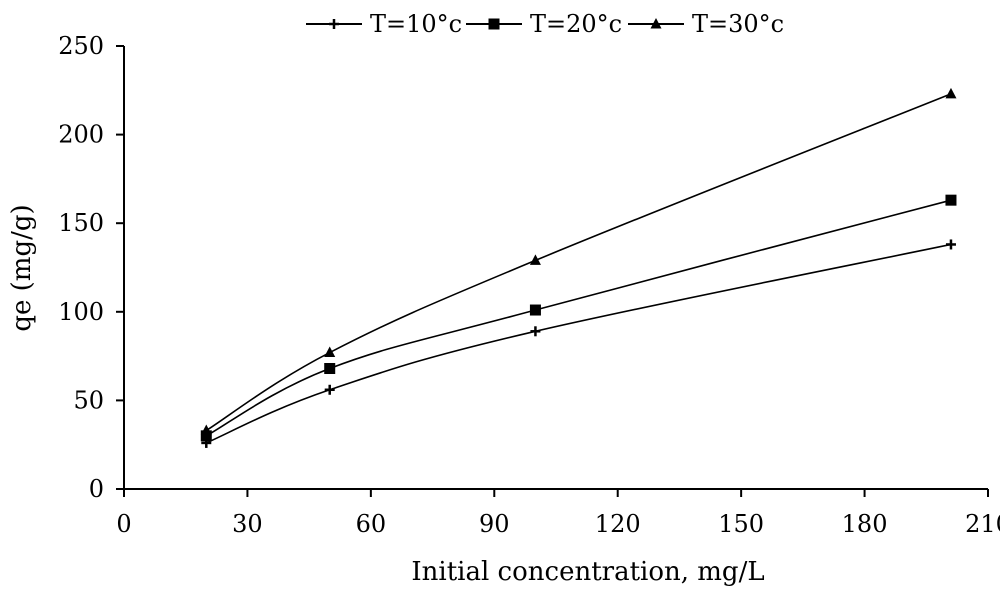 Image resolution: width=1000 pixels, height=606 pixels. Describe the element at coordinates (123, 524) in the screenshot. I see `x-tick-label: 0` at that location.